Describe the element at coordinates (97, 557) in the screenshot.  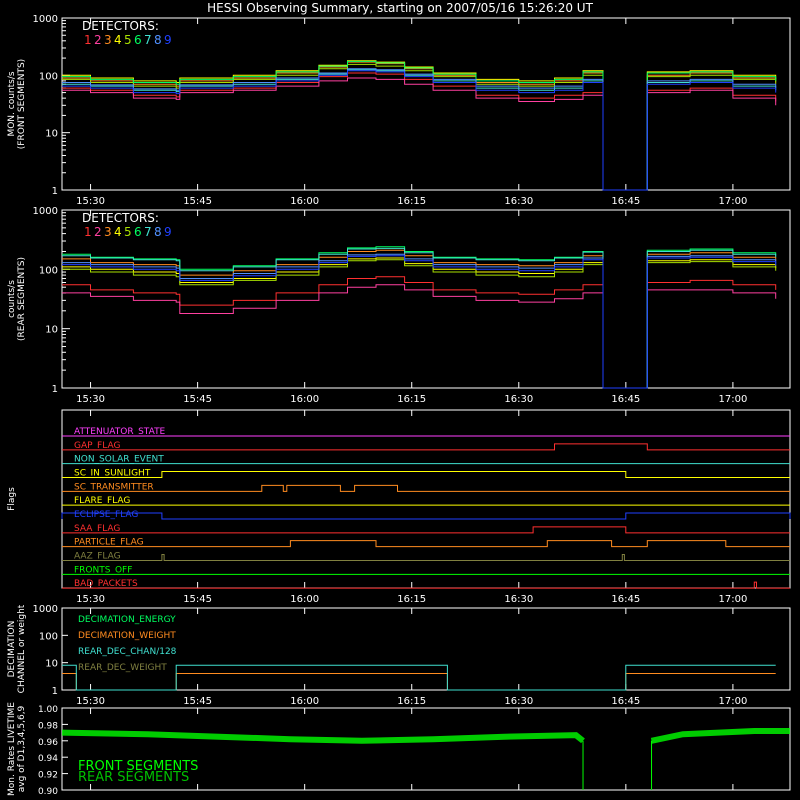
I see `flag-label: AAZ_FLAG` at that location.